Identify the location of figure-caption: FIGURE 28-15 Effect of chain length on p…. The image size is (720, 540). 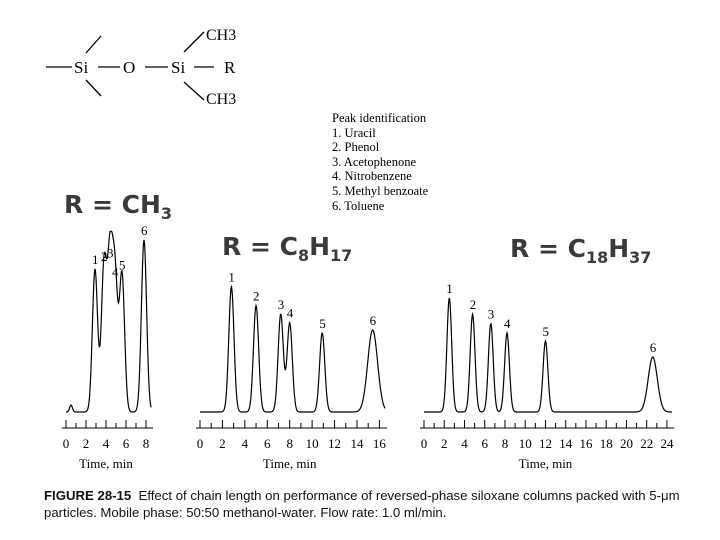
(374, 504).